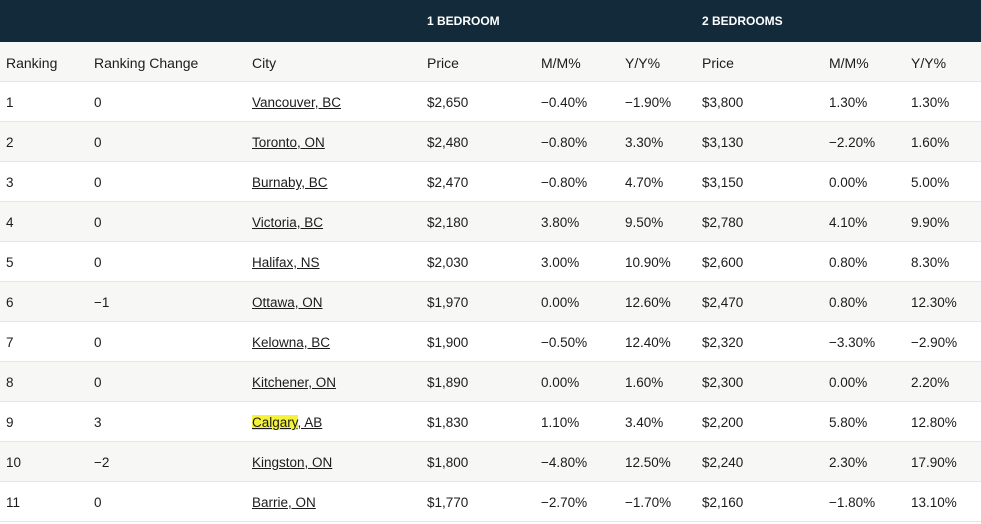  Describe the element at coordinates (723, 422) in the screenshot. I see `2br-price: $2,200` at that location.